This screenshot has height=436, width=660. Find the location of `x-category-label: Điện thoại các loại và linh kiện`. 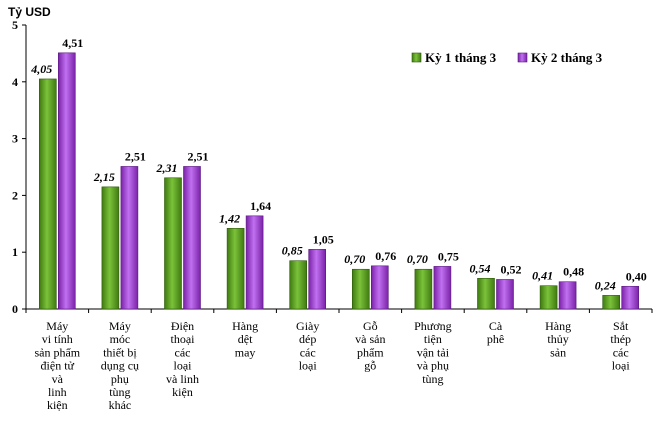

x-category-label: Điện thoại các loại và linh kiện is located at coordinates (182, 359).